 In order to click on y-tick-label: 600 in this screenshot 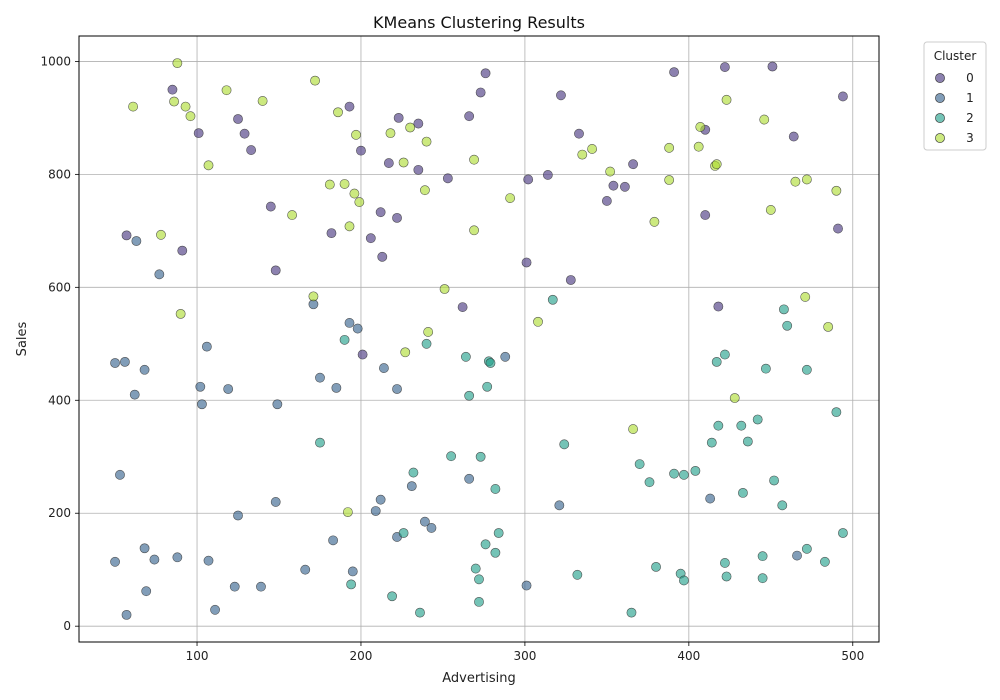, I will do `click(59, 287)`.